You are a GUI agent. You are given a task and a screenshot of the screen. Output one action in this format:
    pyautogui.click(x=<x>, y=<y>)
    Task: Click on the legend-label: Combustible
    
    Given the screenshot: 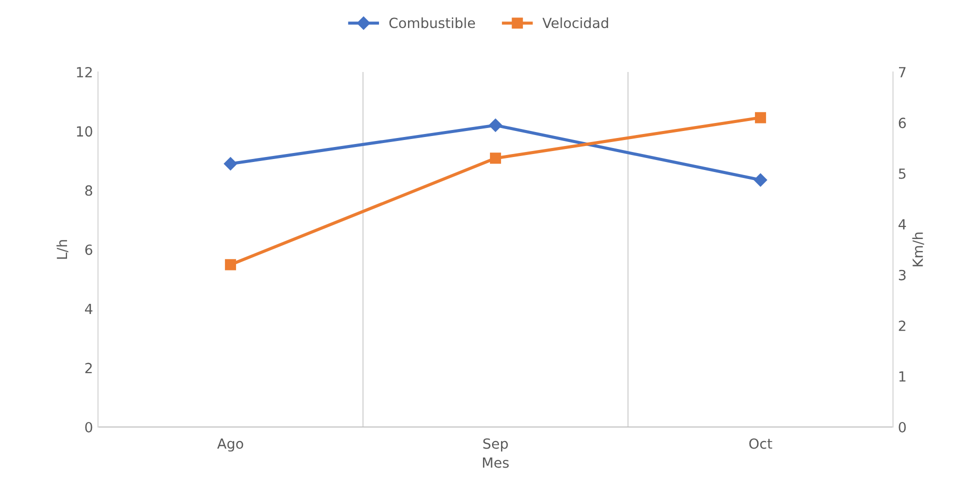 What is the action you would take?
    pyautogui.click(x=432, y=22)
    